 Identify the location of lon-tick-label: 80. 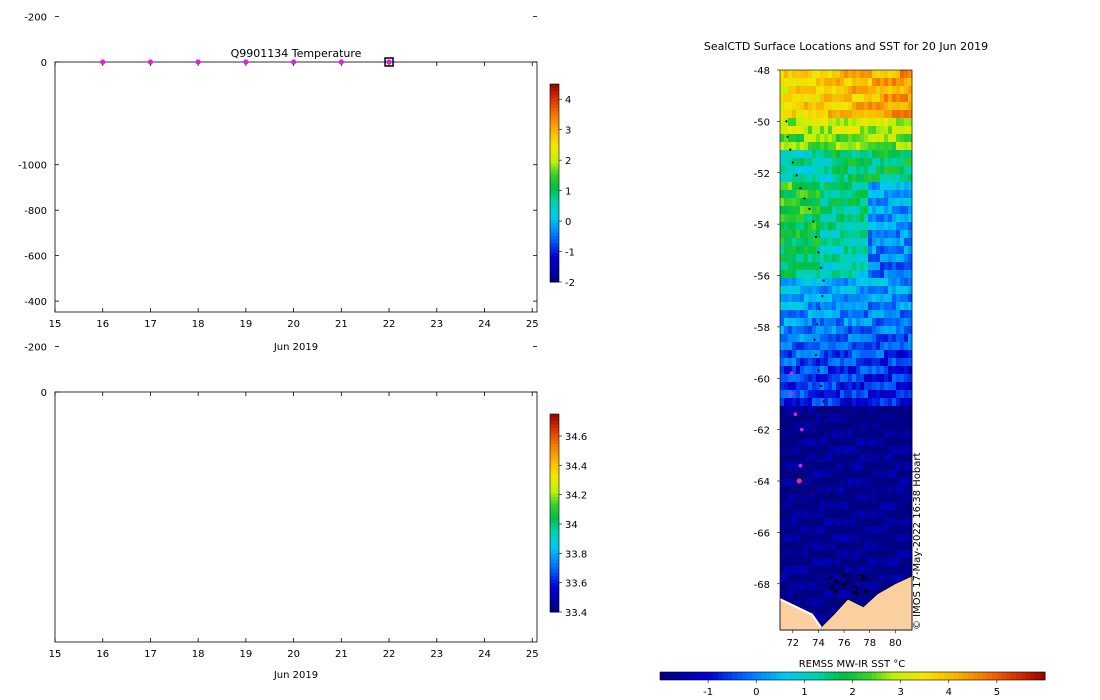
(895, 643).